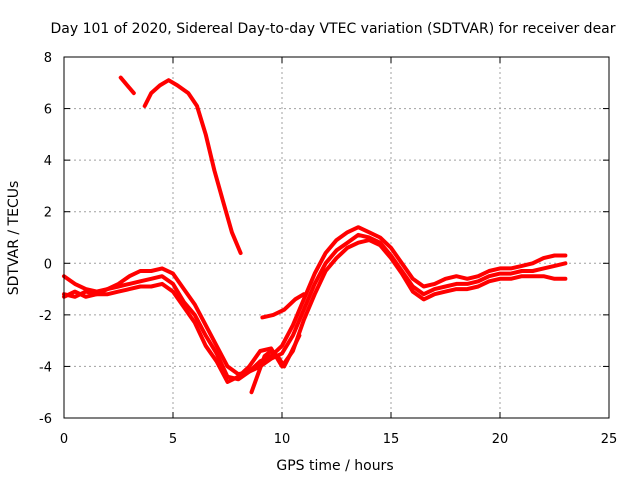  I want to click on x-tick-labels: 0 5 10 15 20 25, so click(338, 439).